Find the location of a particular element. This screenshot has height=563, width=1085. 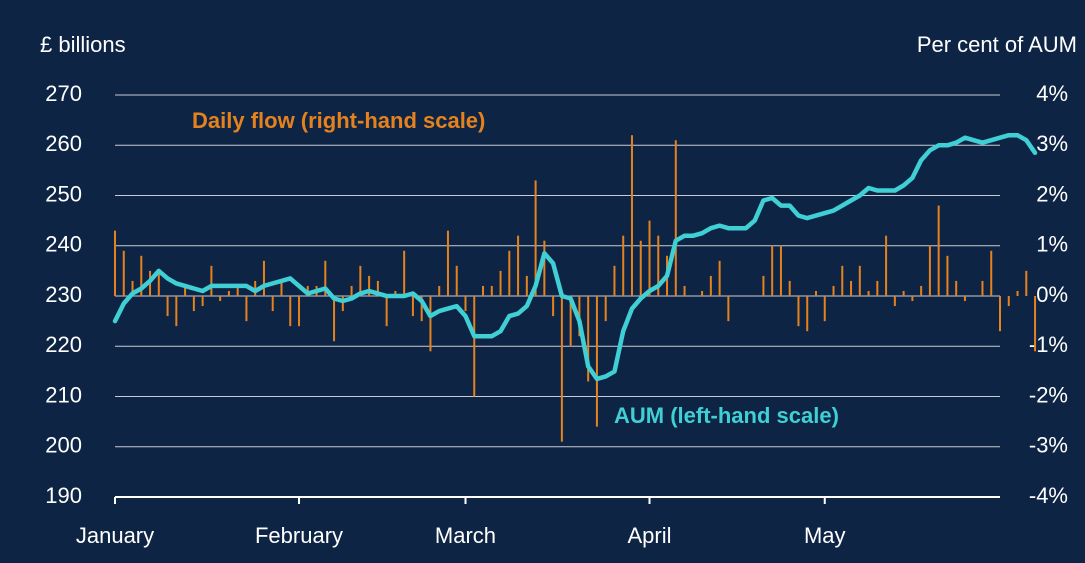

y-tick-label: 220 is located at coordinates (63, 344).